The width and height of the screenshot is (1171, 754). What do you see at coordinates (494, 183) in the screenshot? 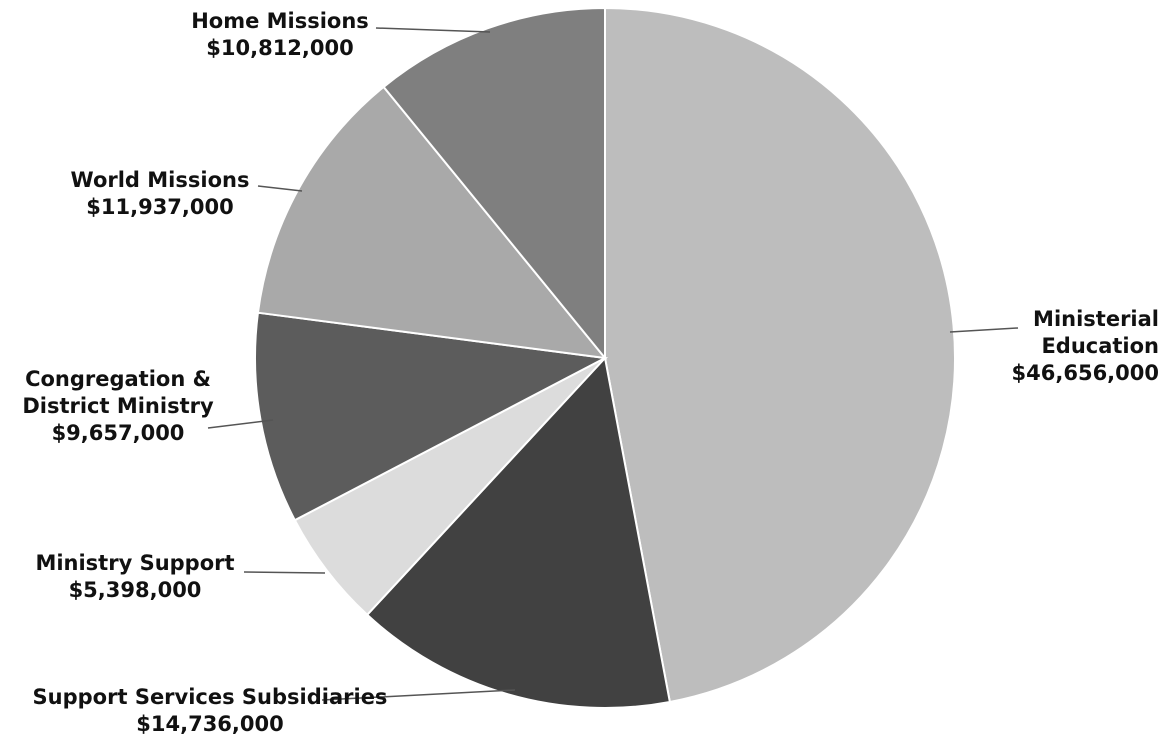
I see `pie-slice-home-missions` at bounding box center [494, 183].